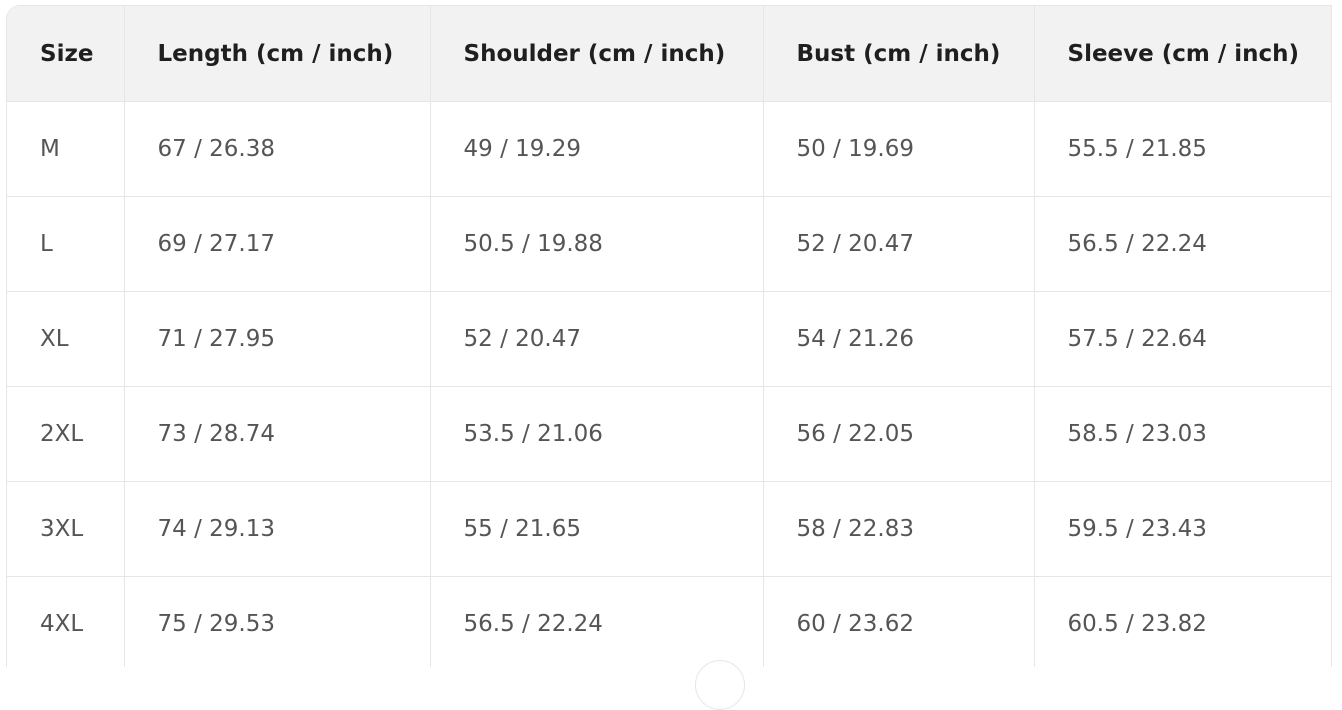  What do you see at coordinates (277, 54) in the screenshot?
I see `header-length: Length (cm / inch)` at bounding box center [277, 54].